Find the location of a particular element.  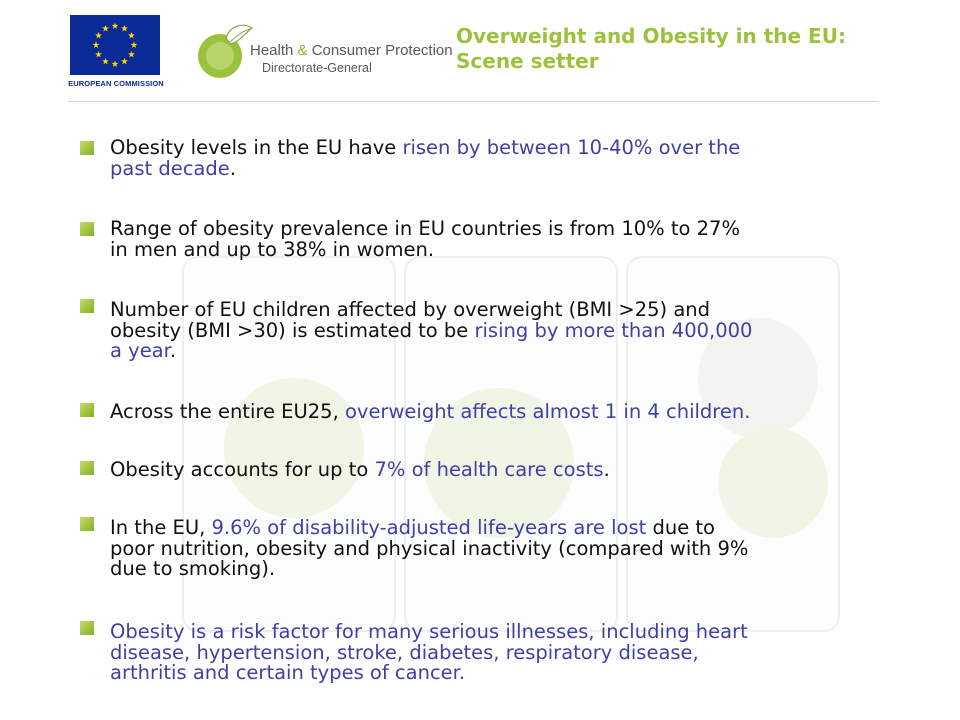

bullet-highlight: a year is located at coordinates (140, 350).